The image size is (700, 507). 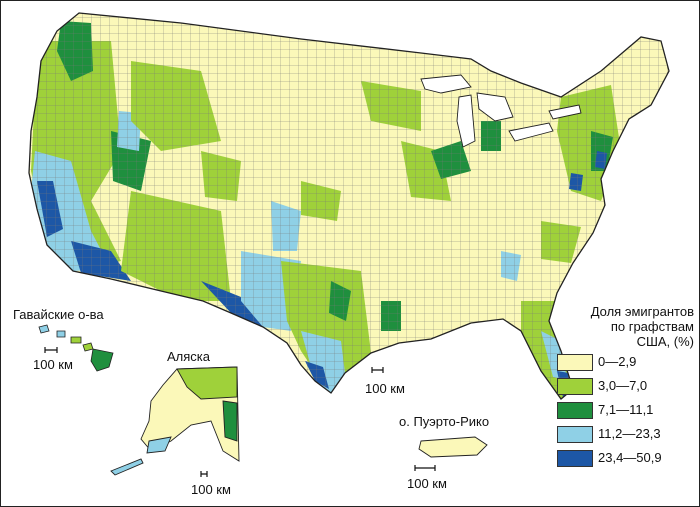 What do you see at coordinates (211, 489) in the screenshot?
I see `alaska-scale-label: 100 км` at bounding box center [211, 489].